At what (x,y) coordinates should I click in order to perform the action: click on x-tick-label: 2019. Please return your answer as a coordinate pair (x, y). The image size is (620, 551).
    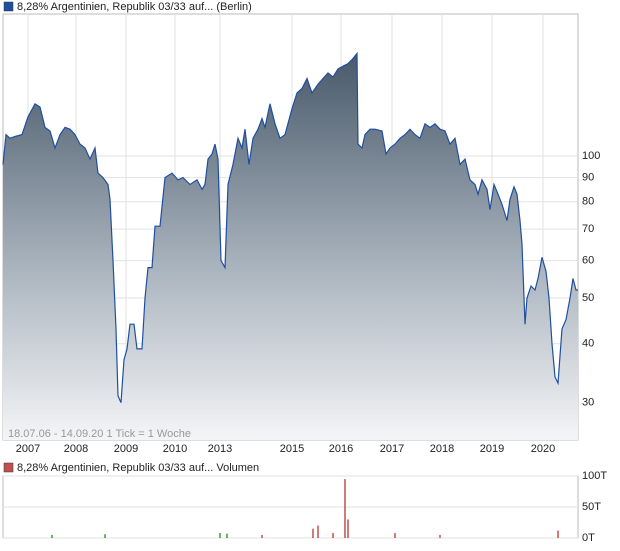
    Looking at the image, I should click on (492, 449).